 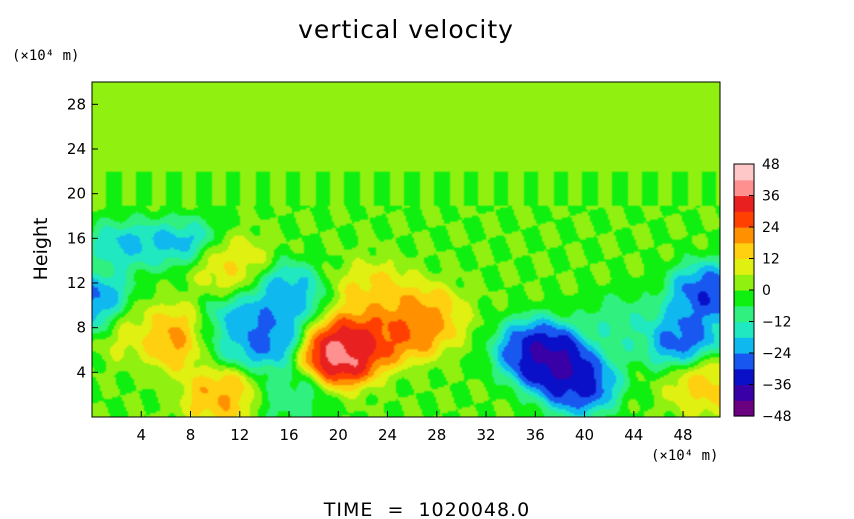 What do you see at coordinates (76, 238) in the screenshot?
I see `y-tick-label: 16` at bounding box center [76, 238].